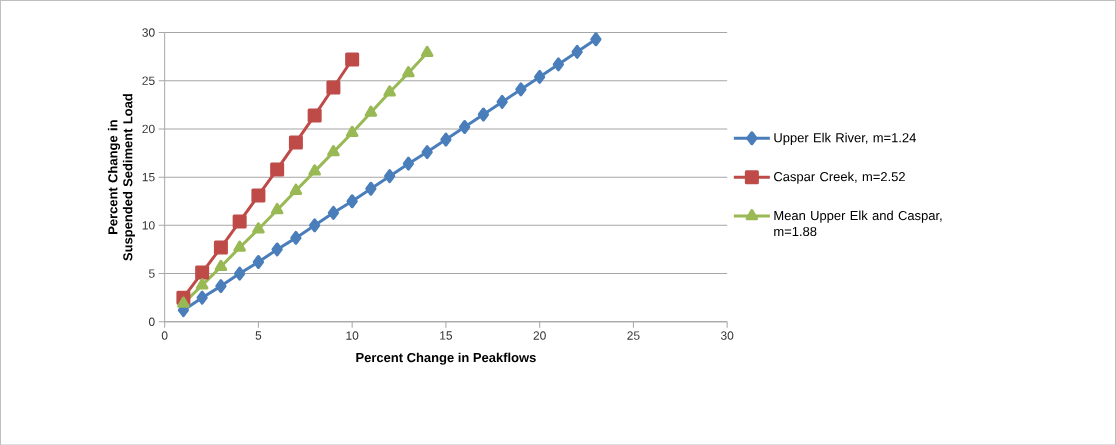  Describe the element at coordinates (446, 335) in the screenshot. I see `x-tick-label: 15` at that location.